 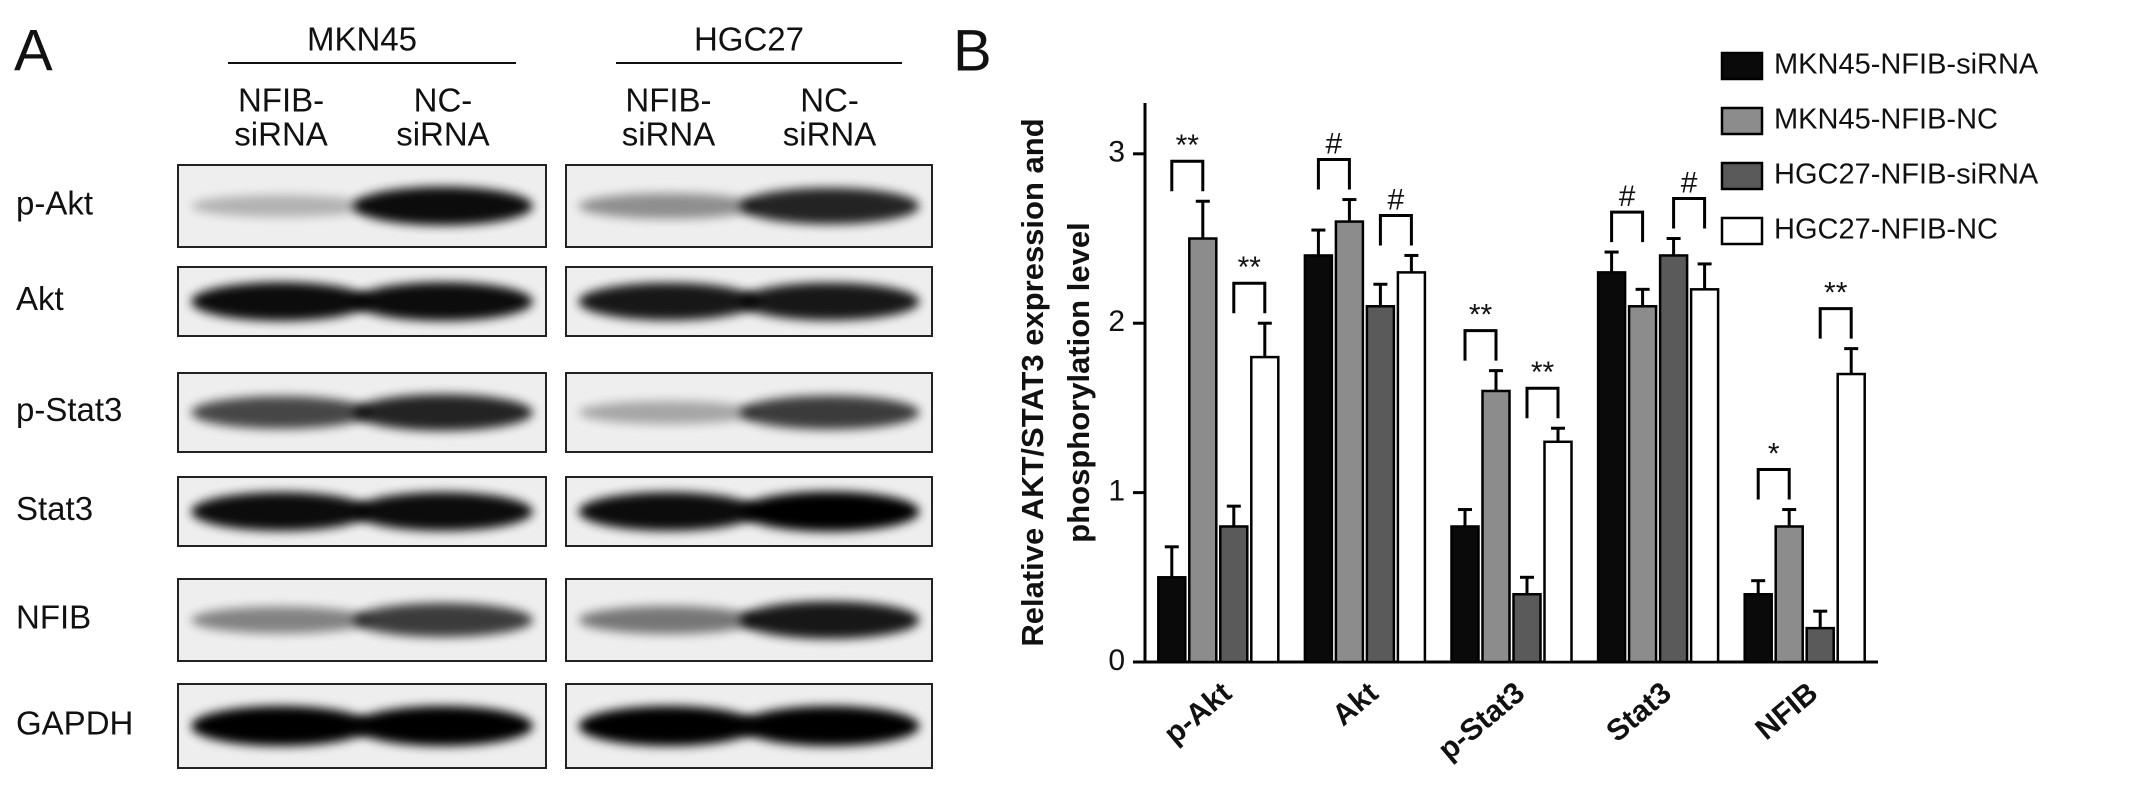 I want to click on legend-label: HGC27-NFIB-siRNA, so click(x=1906, y=175).